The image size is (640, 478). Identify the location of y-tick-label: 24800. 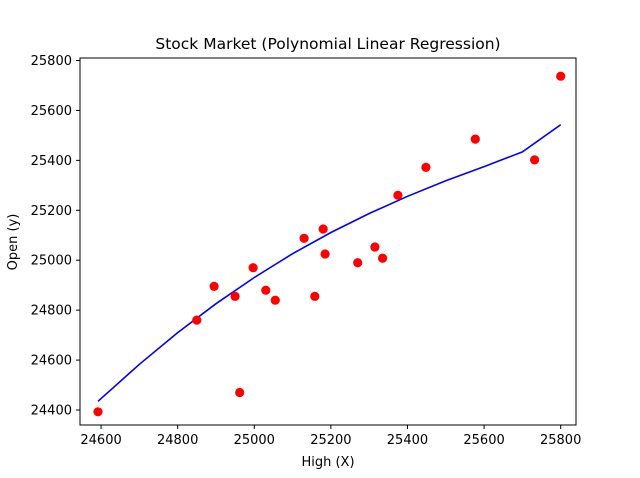
(51, 311).